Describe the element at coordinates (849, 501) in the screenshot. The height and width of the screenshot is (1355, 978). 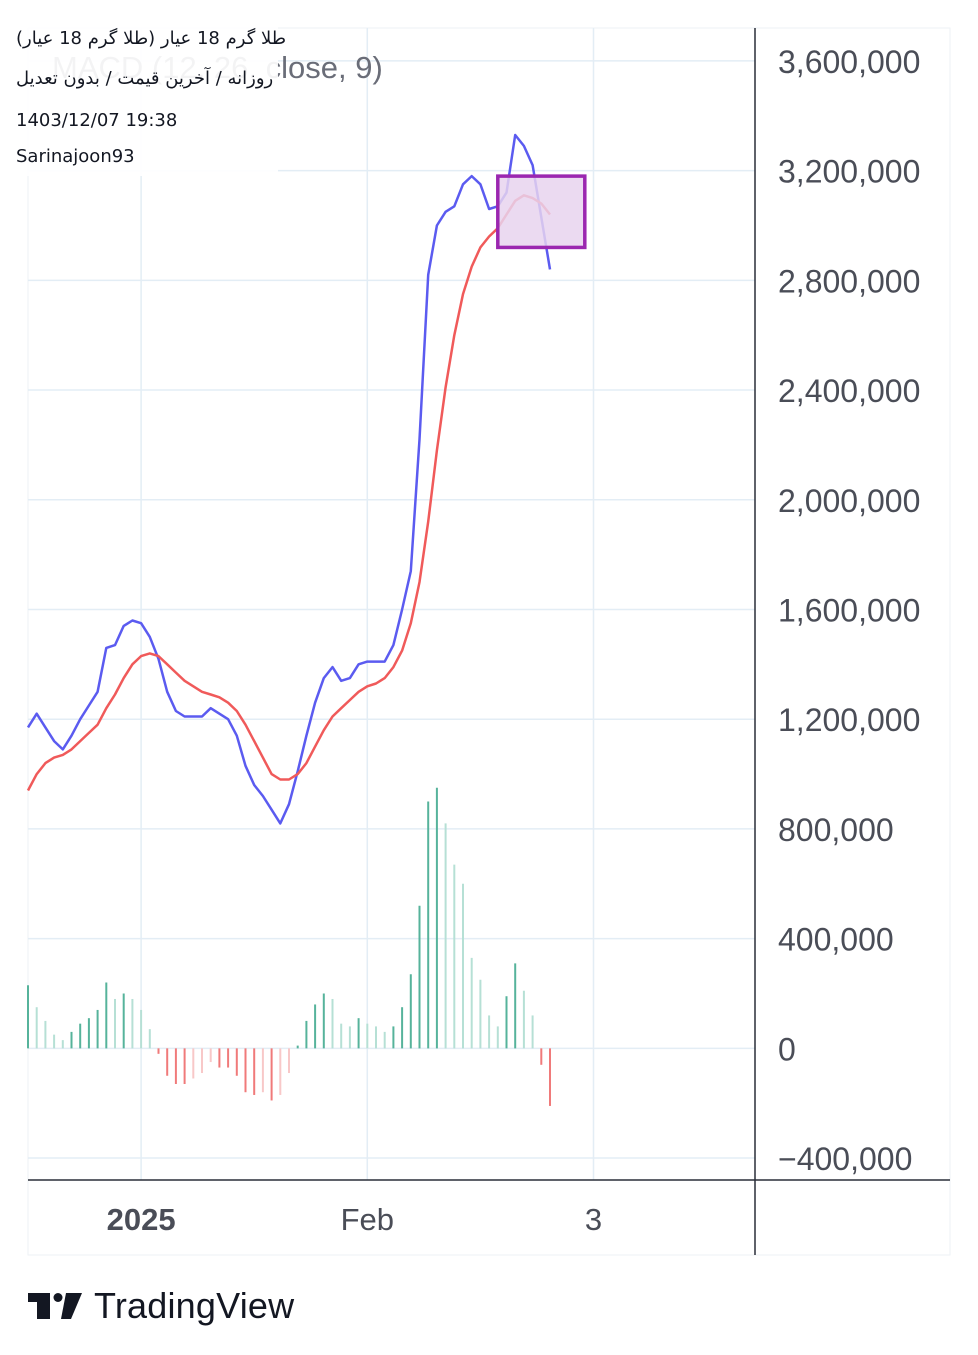
I see `y-tick-label: 2,000,000` at that location.